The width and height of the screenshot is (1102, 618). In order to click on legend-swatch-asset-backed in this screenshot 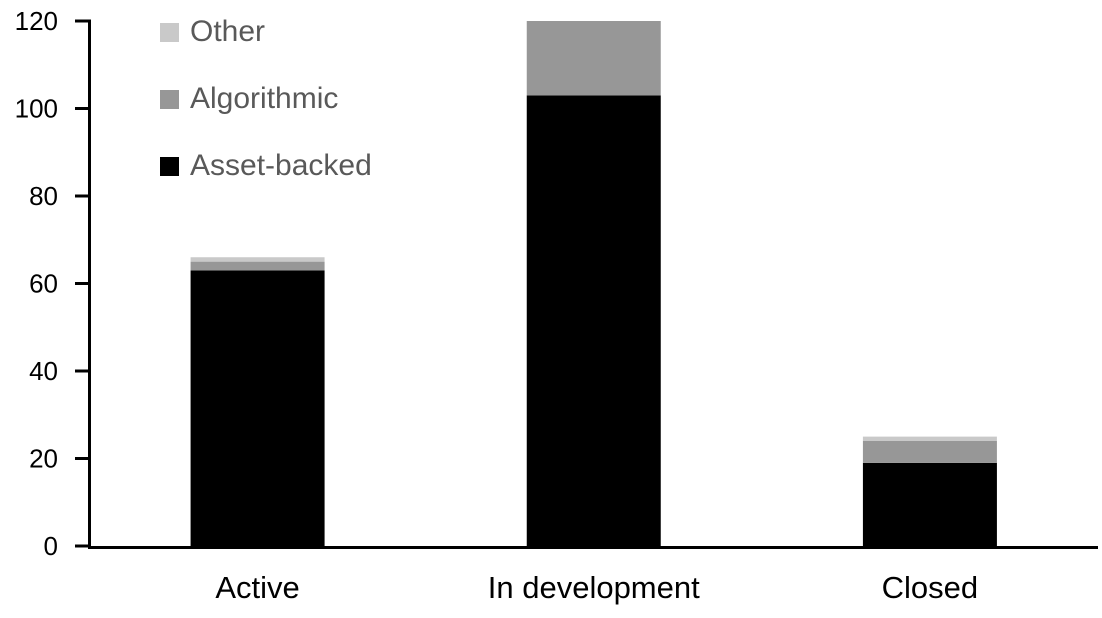, I will do `click(169, 166)`.